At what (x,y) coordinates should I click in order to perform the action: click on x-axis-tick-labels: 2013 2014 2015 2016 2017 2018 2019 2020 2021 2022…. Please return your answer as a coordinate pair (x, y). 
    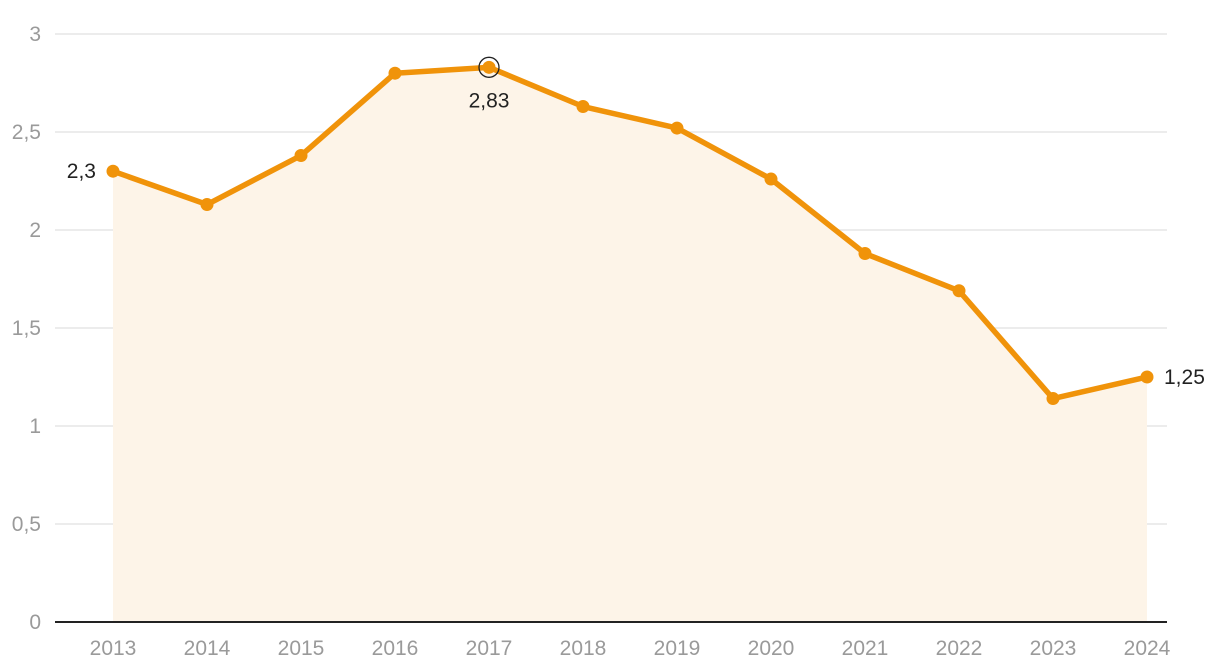
    Looking at the image, I should click on (630, 648).